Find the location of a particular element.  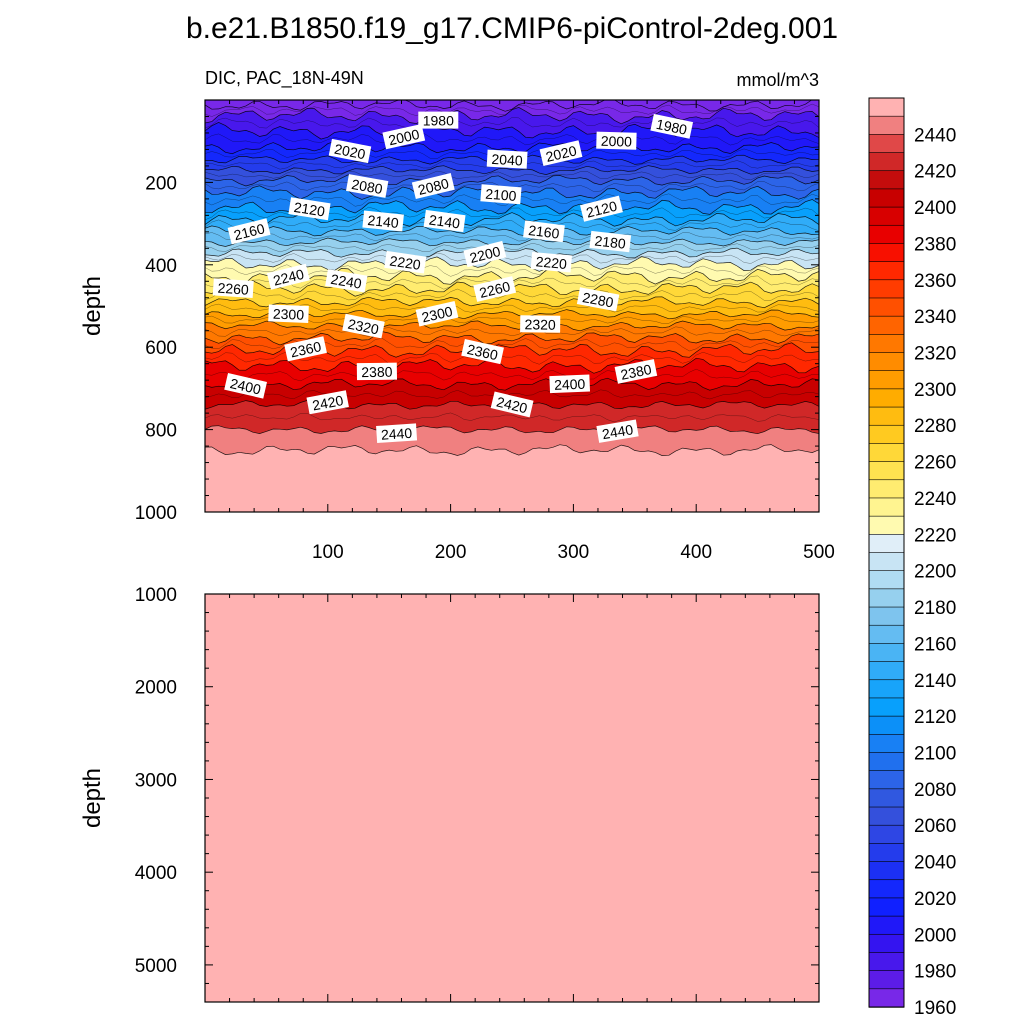

colorbar-frame is located at coordinates (886, 552).